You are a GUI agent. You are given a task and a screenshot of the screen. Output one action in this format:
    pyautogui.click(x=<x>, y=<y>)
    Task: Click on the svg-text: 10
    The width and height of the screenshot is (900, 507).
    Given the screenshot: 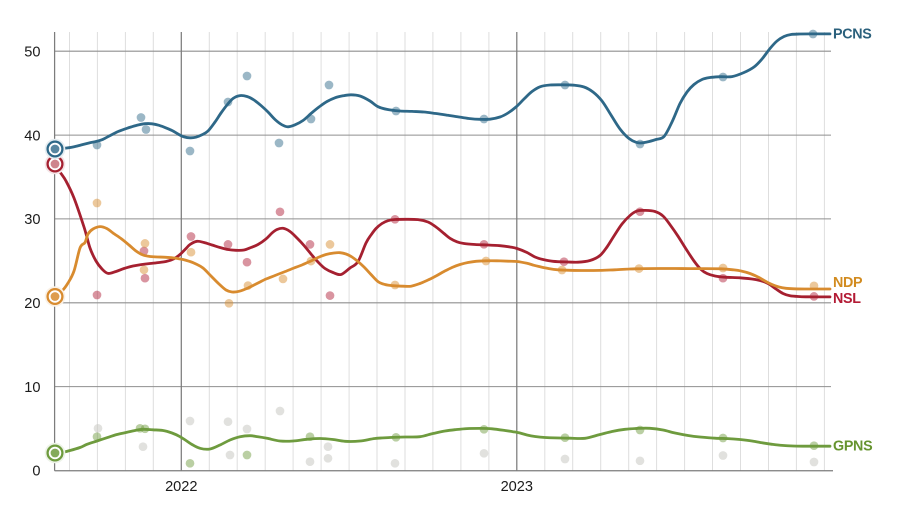 What is the action you would take?
    pyautogui.click(x=32, y=388)
    